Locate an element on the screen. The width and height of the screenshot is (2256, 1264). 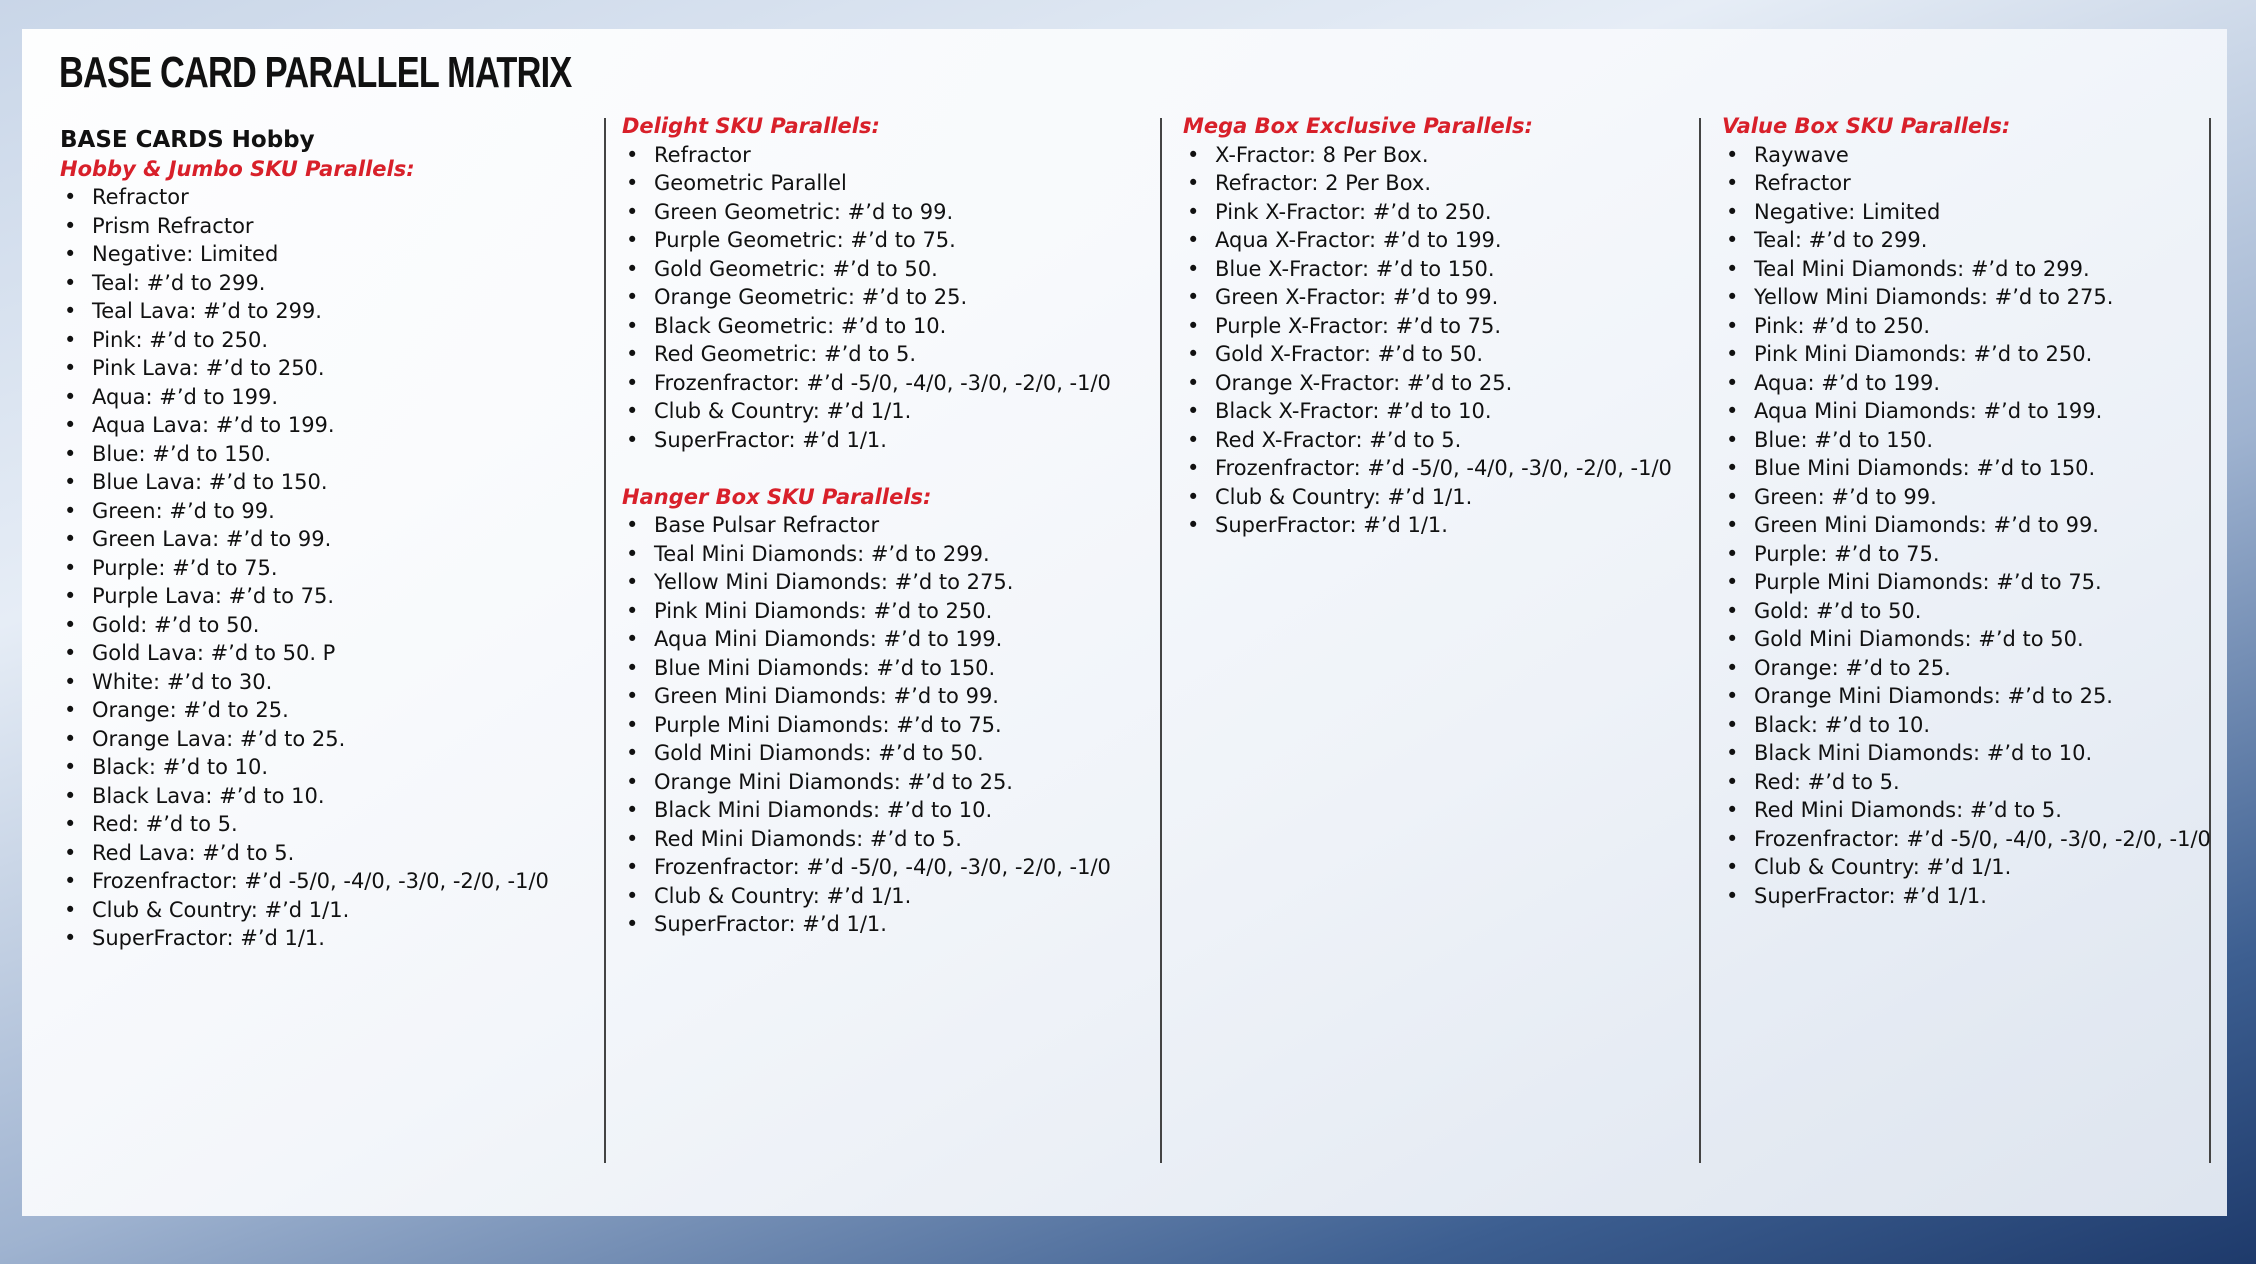
list-item: Teal Lava: #’d to 299. is located at coordinates (304, 311).